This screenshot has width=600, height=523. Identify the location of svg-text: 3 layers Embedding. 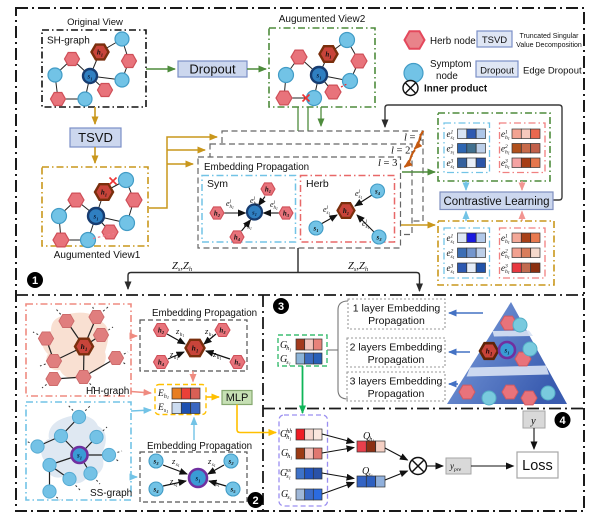
(396, 382).